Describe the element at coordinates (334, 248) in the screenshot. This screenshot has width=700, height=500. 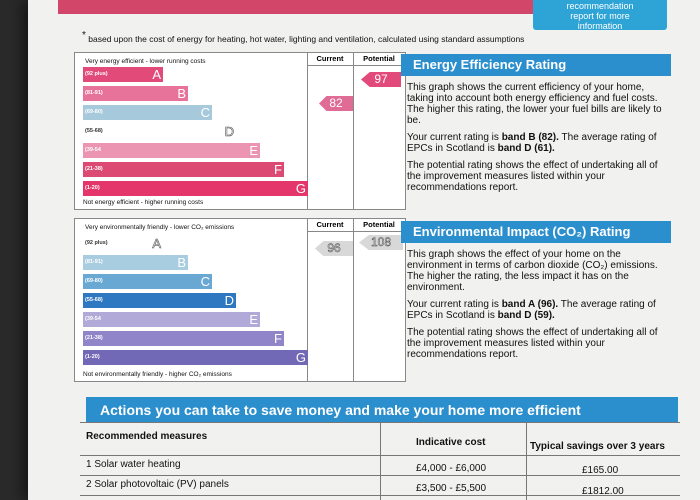
I see `current-rating-arrow: 96` at that location.